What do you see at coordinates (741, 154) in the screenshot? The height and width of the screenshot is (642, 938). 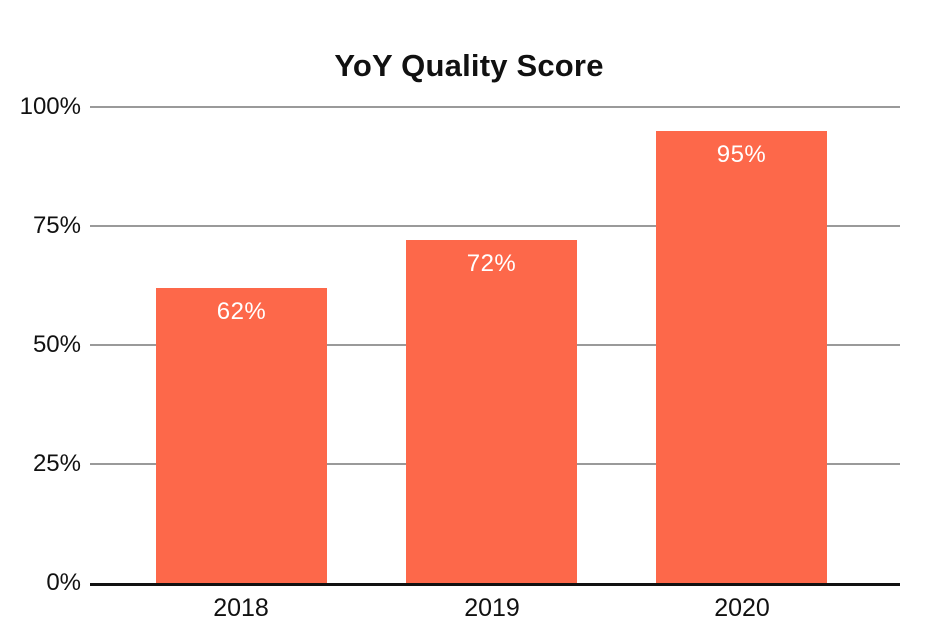 I see `bar-value-label-2020: 95%` at bounding box center [741, 154].